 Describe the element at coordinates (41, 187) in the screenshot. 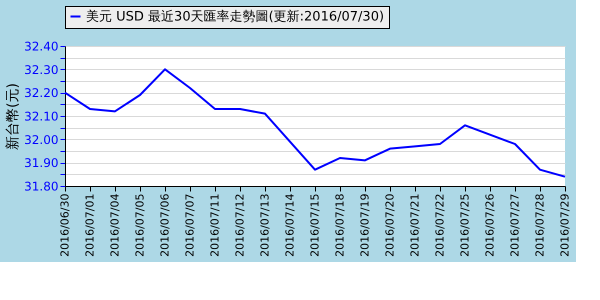

I see `y-tick-label: 31.80` at that location.